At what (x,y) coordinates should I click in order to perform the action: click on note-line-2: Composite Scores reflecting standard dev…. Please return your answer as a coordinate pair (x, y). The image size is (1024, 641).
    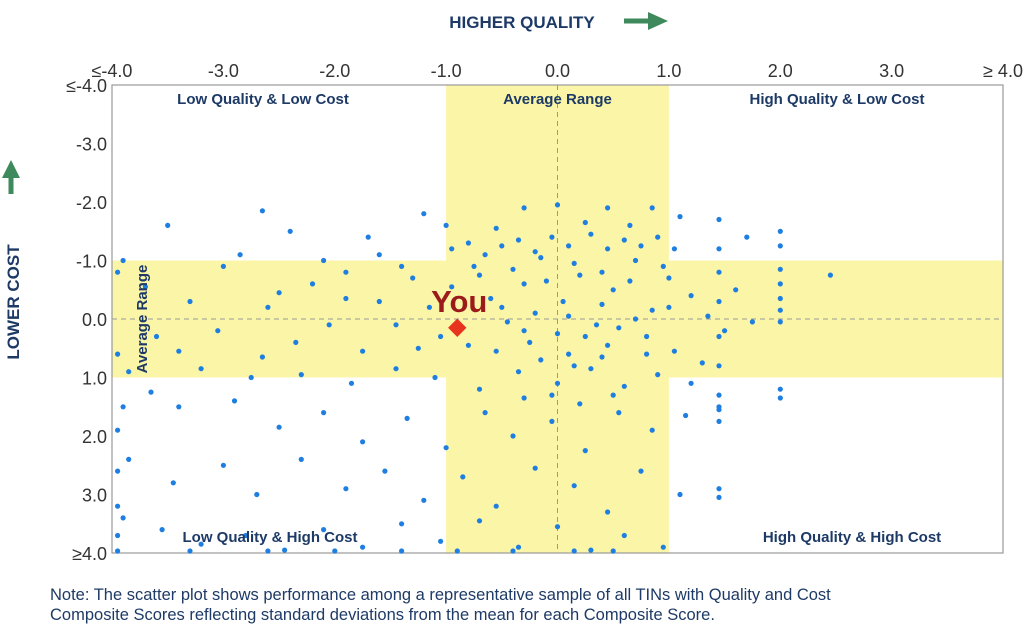
    Looking at the image, I should click on (382, 615).